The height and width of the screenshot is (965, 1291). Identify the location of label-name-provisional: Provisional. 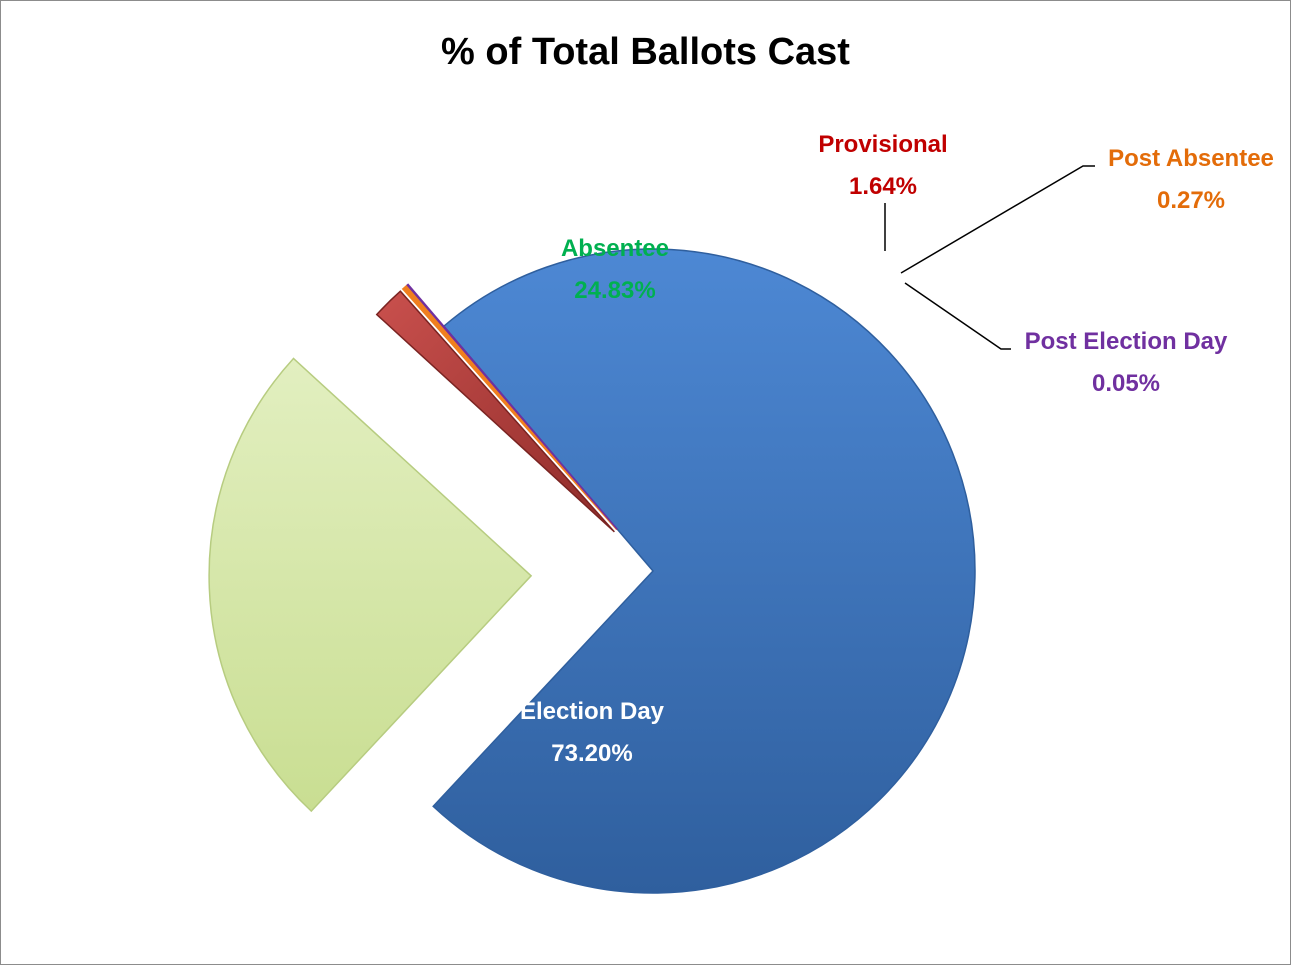
(882, 144).